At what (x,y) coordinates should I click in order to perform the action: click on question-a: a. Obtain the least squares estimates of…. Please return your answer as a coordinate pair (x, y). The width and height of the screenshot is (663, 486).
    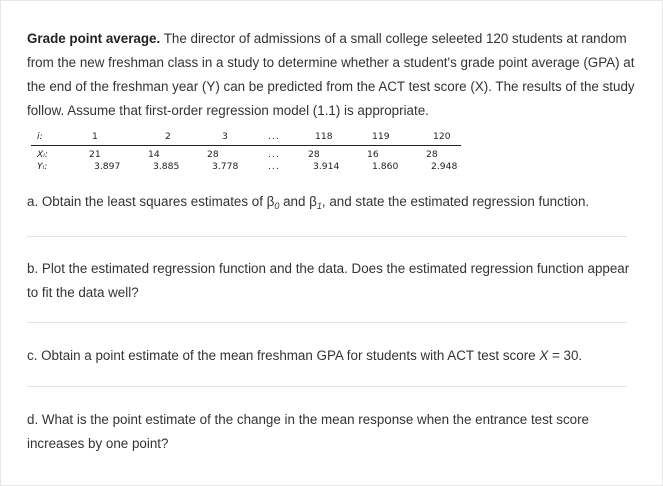
    Looking at the image, I should click on (332, 202).